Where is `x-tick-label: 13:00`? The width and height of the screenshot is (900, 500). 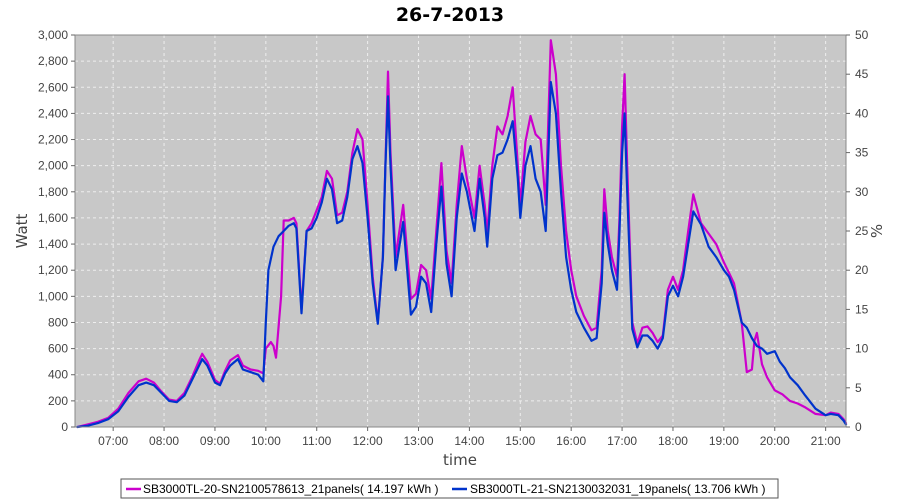
x-tick-label: 13:00 is located at coordinates (418, 441).